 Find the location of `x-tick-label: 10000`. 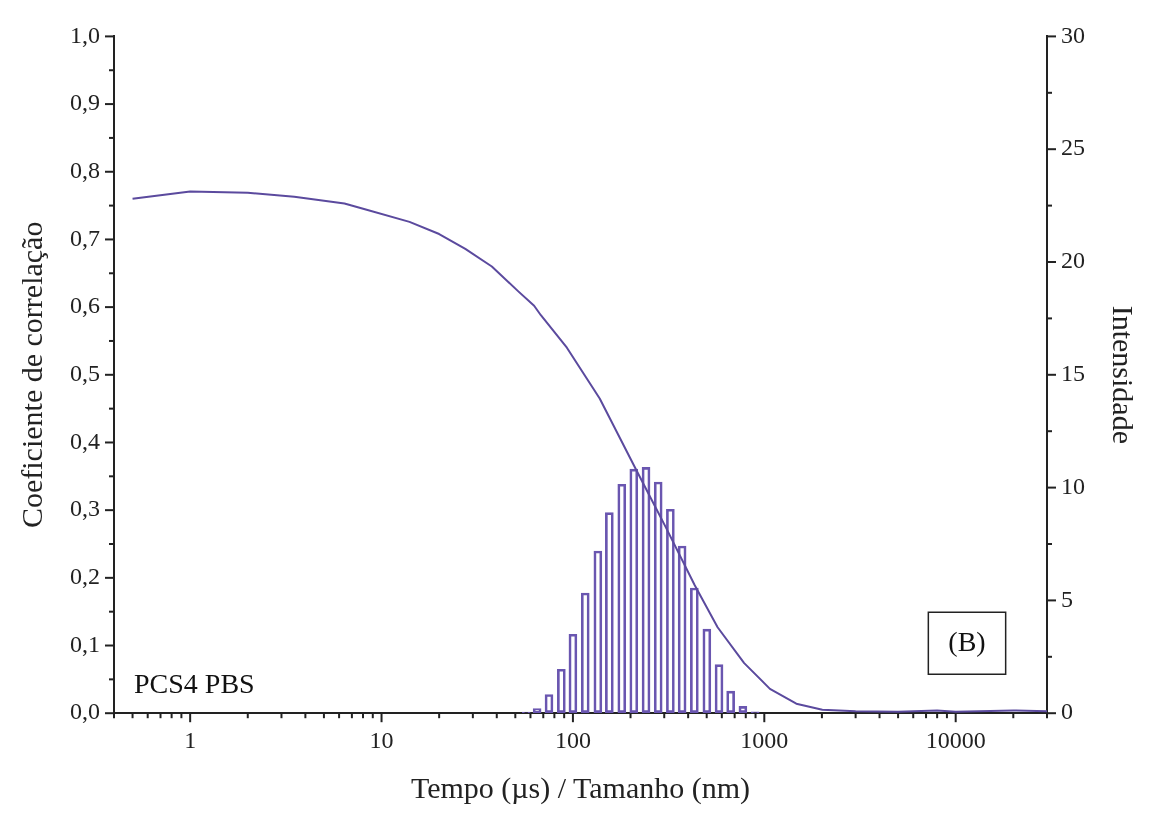

x-tick-label: 10000 is located at coordinates (955, 739).